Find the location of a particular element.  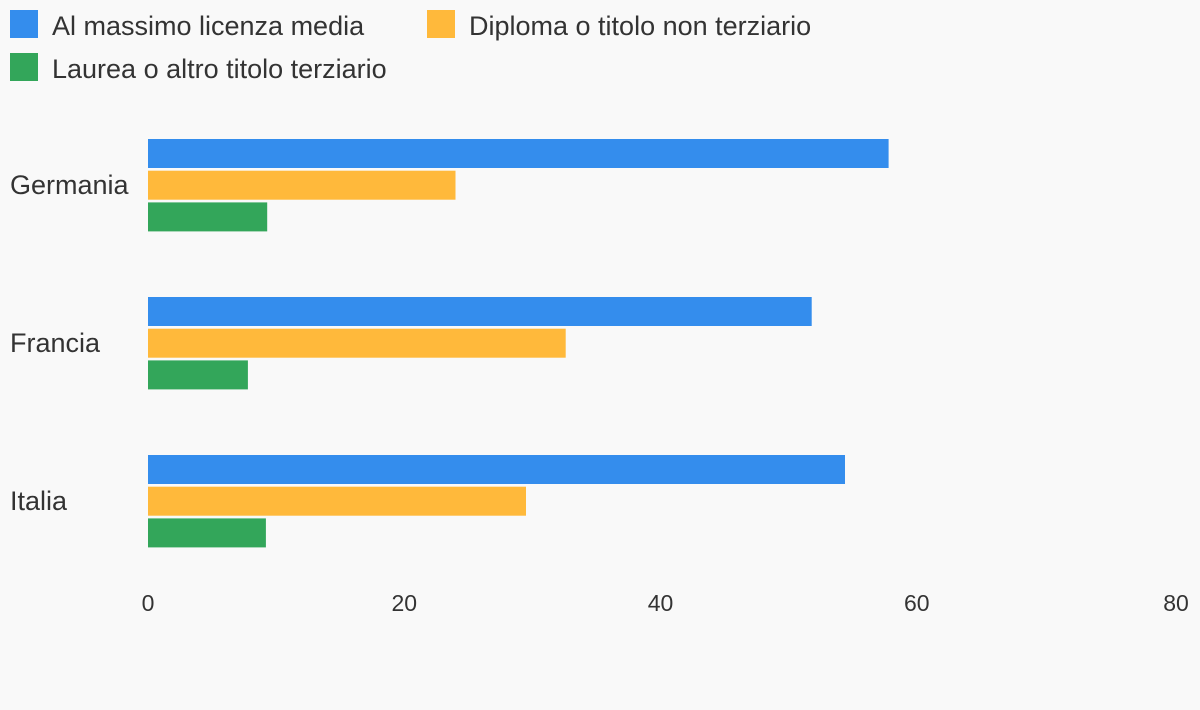

category-label-germania: Germania is located at coordinates (70, 185).